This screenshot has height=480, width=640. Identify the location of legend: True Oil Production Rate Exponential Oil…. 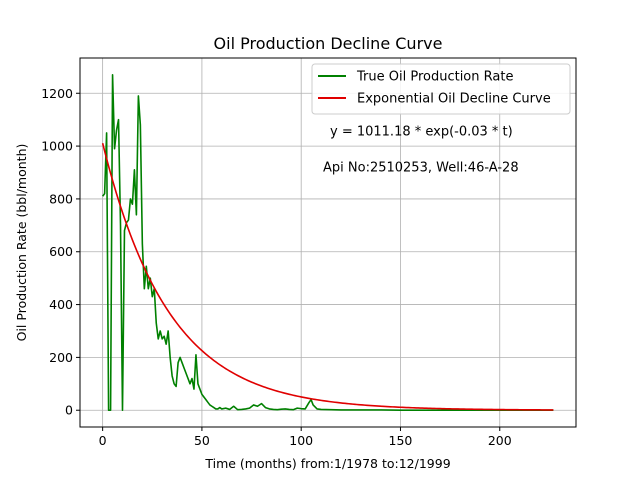
(441, 89).